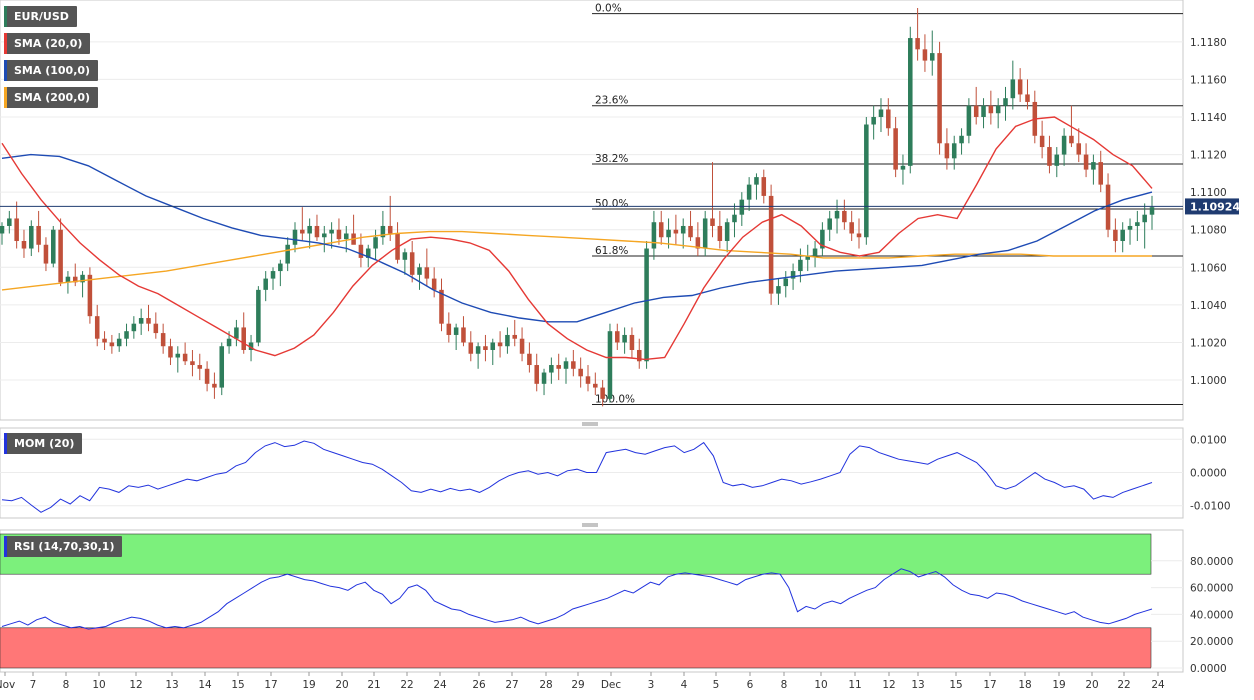 This screenshot has width=1254, height=700. I want to click on rsi-oversold-zone, so click(576, 648).